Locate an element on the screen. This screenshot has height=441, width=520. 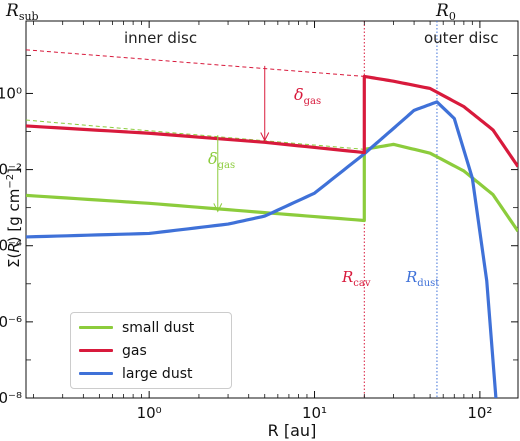
legend-label: large dust is located at coordinates (157, 373).